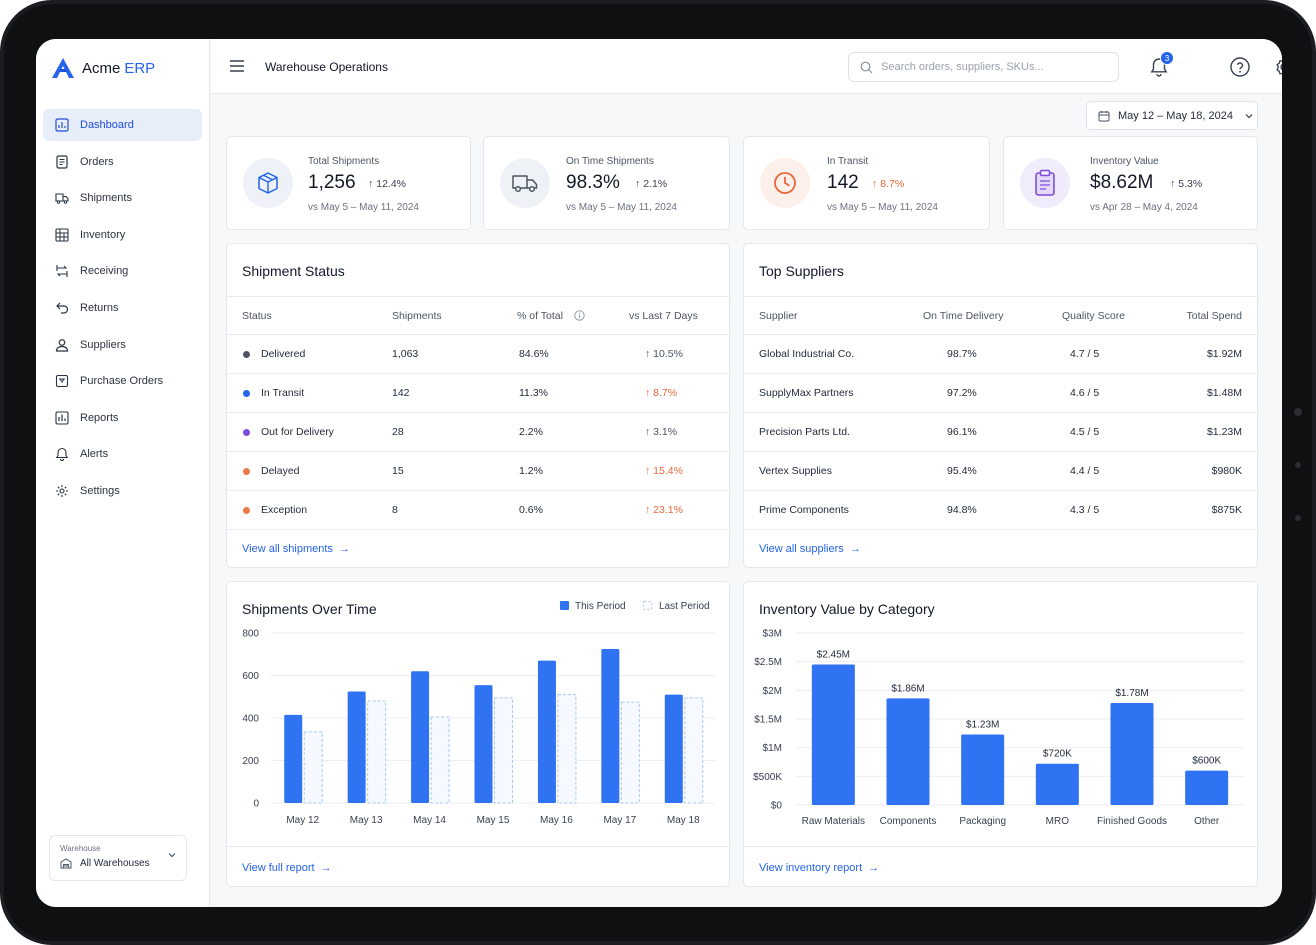  What do you see at coordinates (287, 549) in the screenshot?
I see `link-label: View all shipments` at bounding box center [287, 549].